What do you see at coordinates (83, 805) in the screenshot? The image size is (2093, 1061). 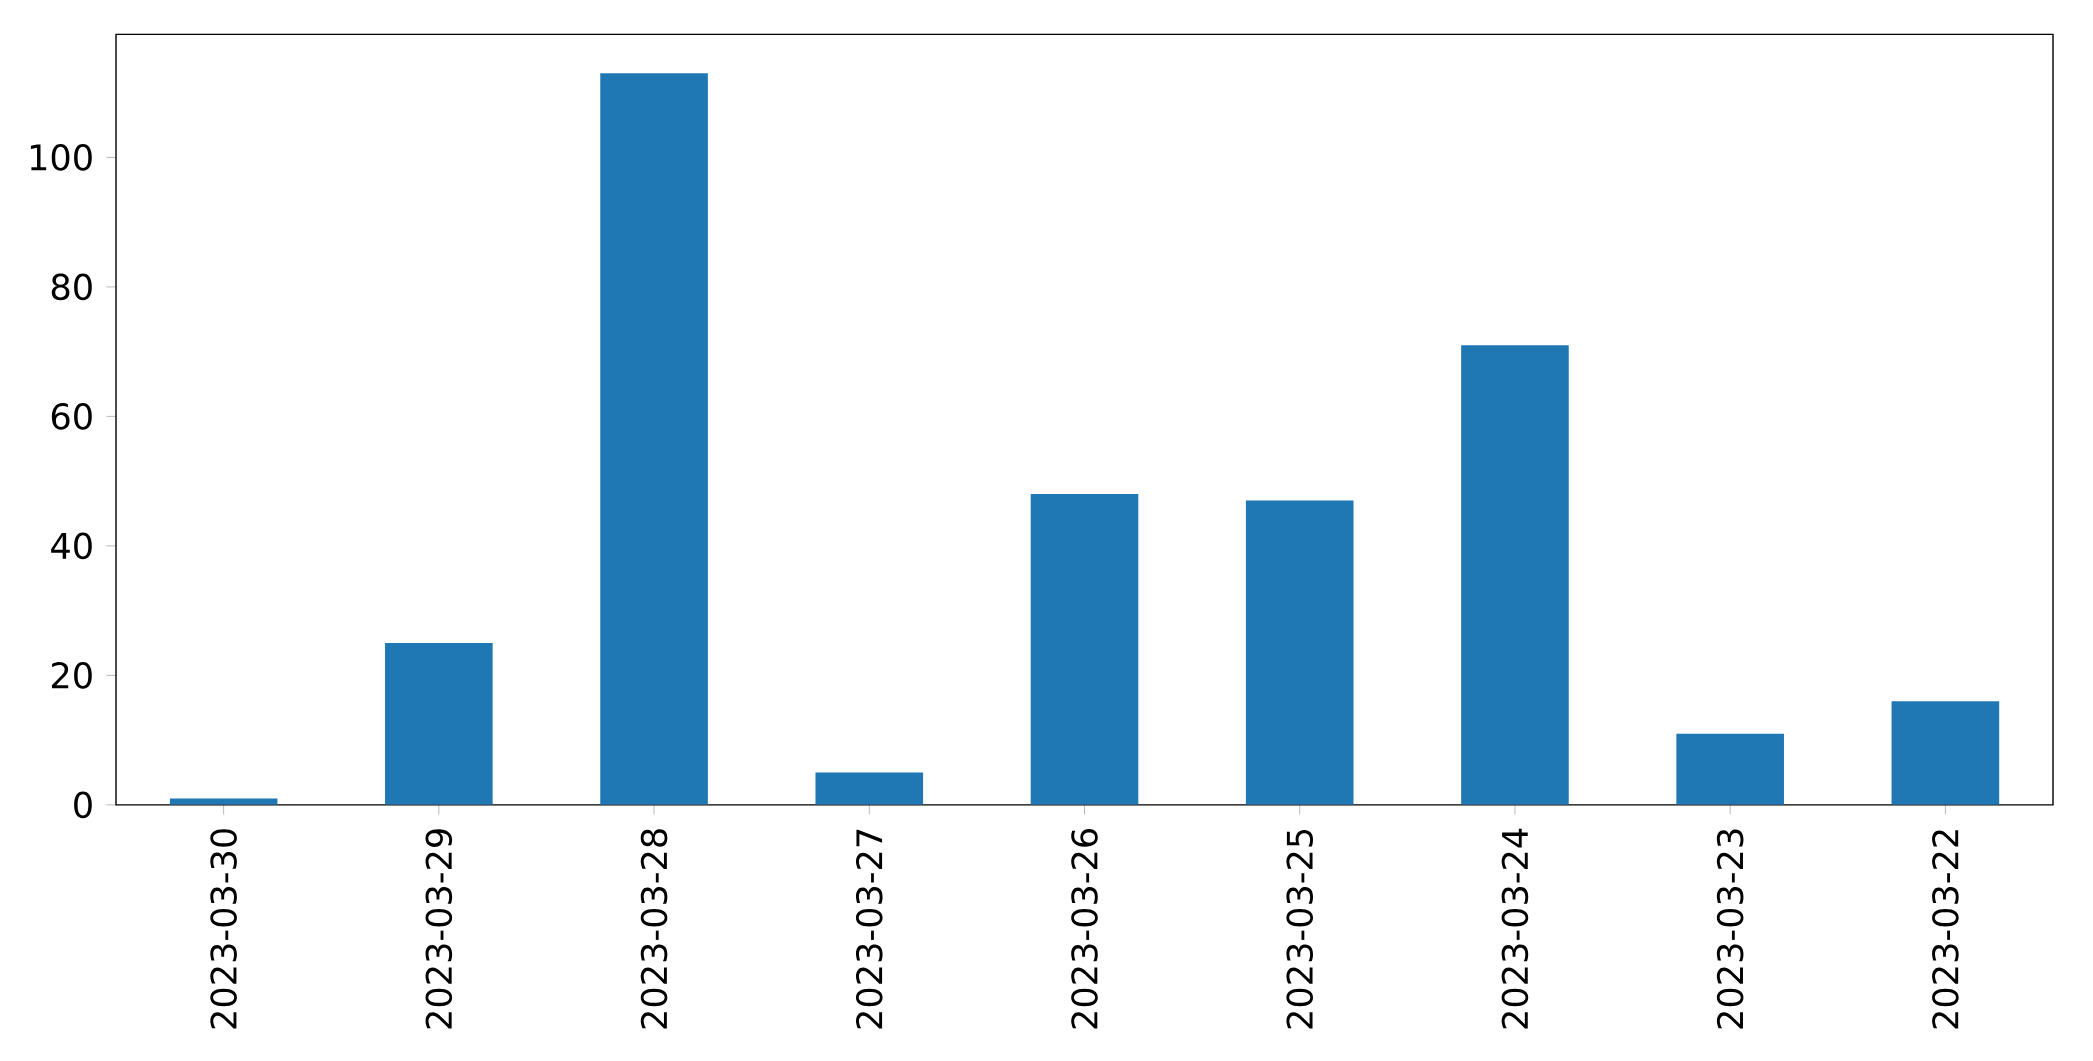 I see `y-tick-label: 0` at bounding box center [83, 805].